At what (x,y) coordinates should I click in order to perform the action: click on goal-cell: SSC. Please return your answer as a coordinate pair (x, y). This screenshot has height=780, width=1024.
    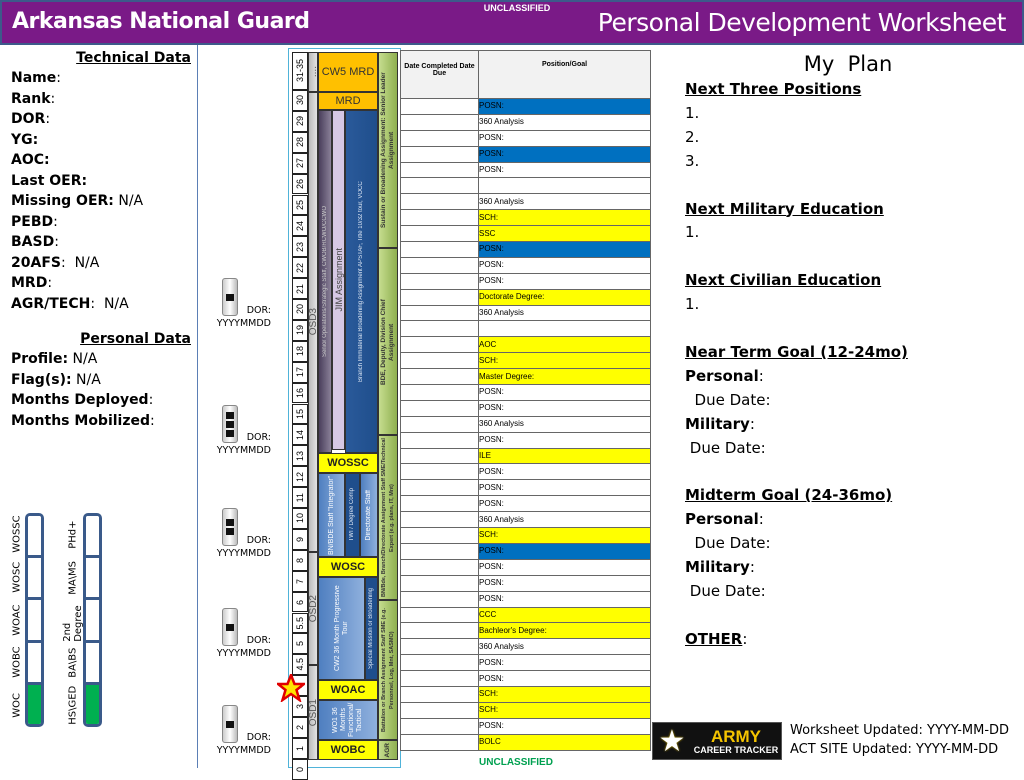
    Looking at the image, I should click on (564, 234).